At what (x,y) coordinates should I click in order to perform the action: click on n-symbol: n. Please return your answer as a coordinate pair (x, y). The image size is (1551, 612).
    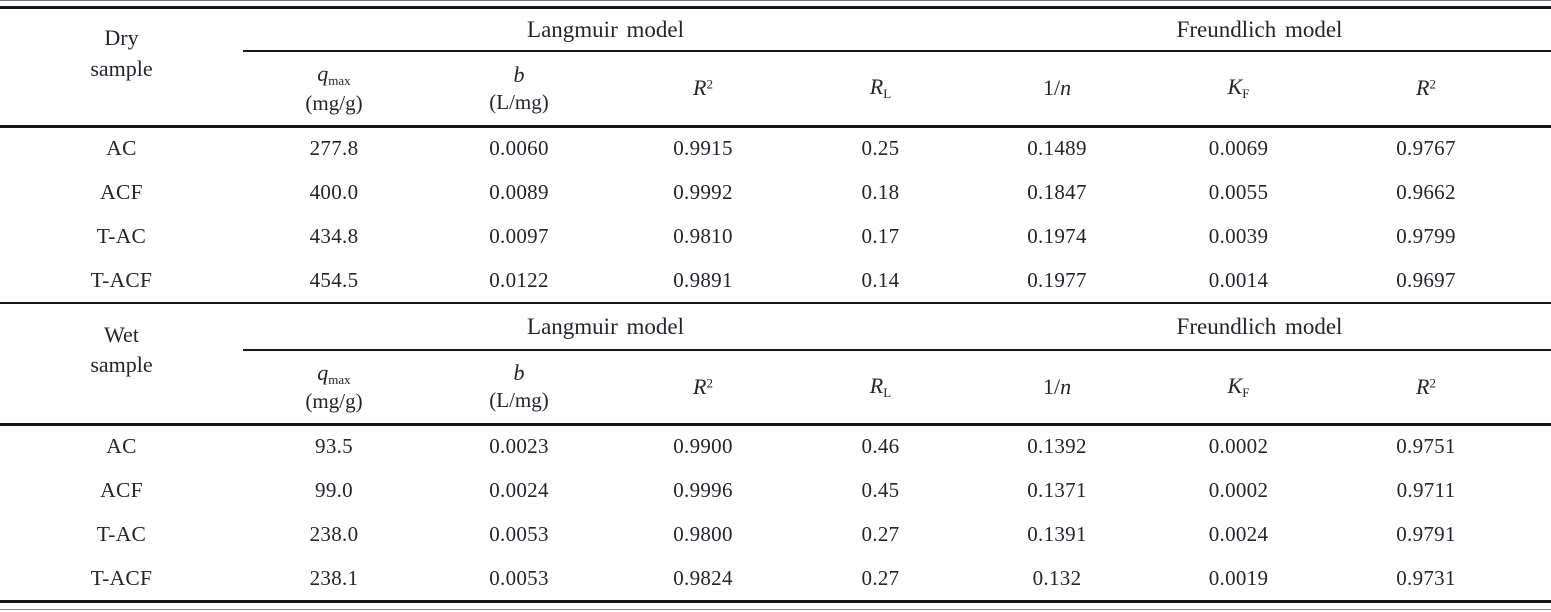
    Looking at the image, I should click on (1066, 386).